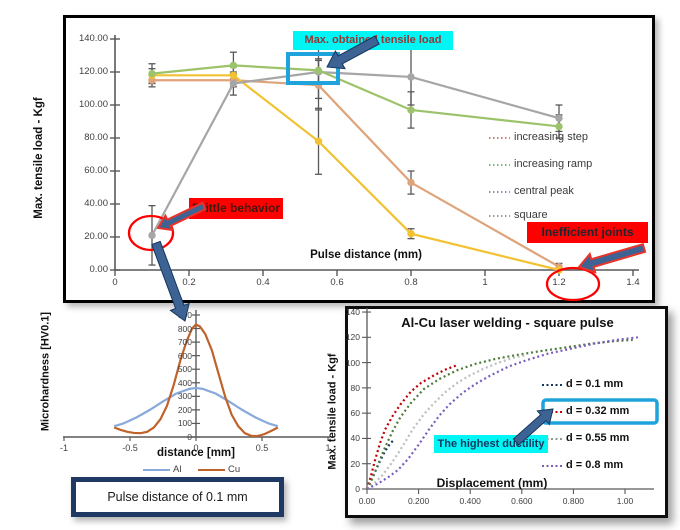 Image resolution: width=680 pixels, height=530 pixels. What do you see at coordinates (184, 369) in the screenshot?
I see `micro-y-tick-label: 500` at bounding box center [184, 369].